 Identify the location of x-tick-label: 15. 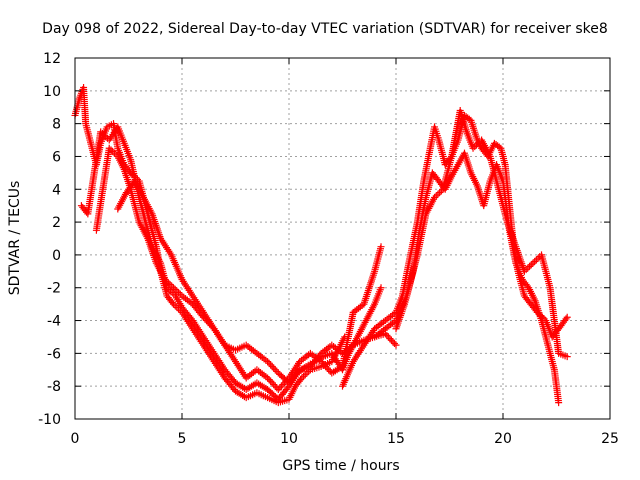
(396, 439).